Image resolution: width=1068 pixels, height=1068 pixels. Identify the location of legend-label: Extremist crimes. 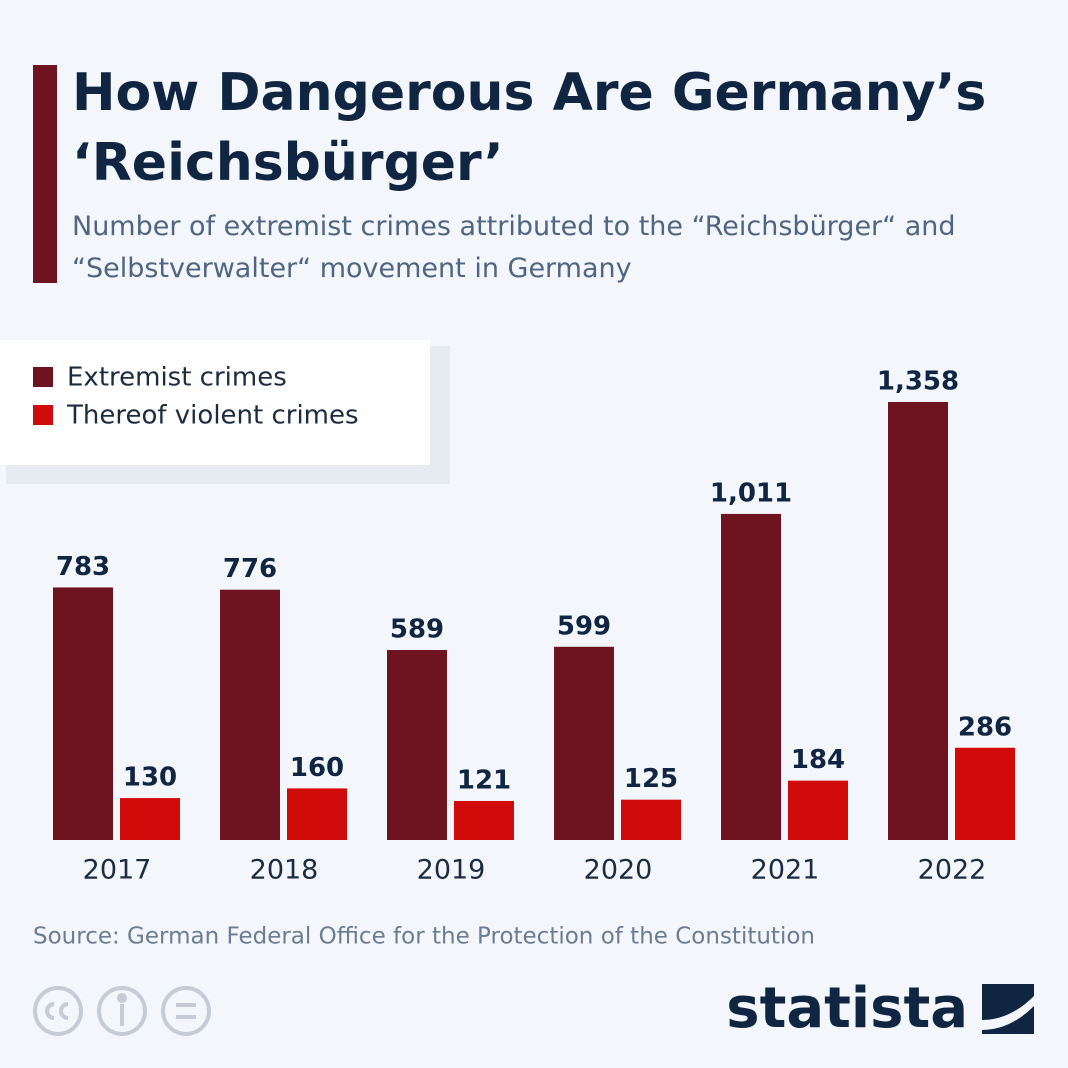
(177, 378).